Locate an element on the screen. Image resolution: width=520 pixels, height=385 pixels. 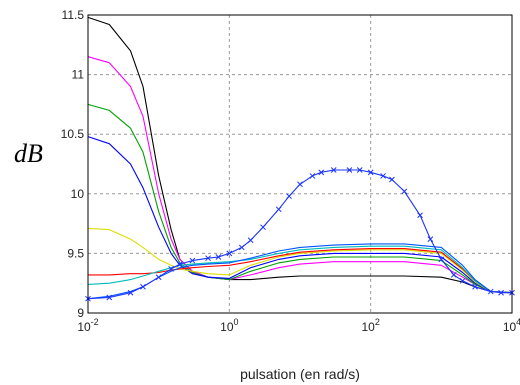
y-tick-labels: 9 9.5 10 10.5 11 11.5 is located at coordinates (73, 164).